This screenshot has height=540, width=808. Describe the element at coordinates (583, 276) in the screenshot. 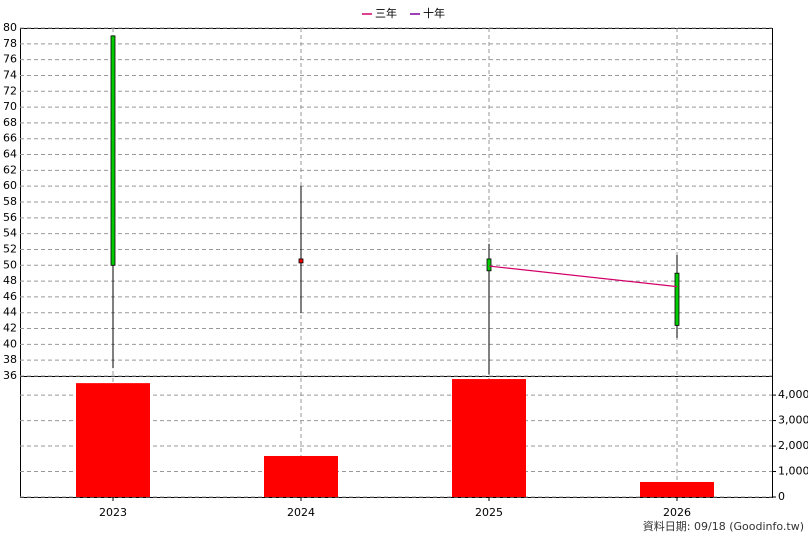

I see `line-series` at that location.